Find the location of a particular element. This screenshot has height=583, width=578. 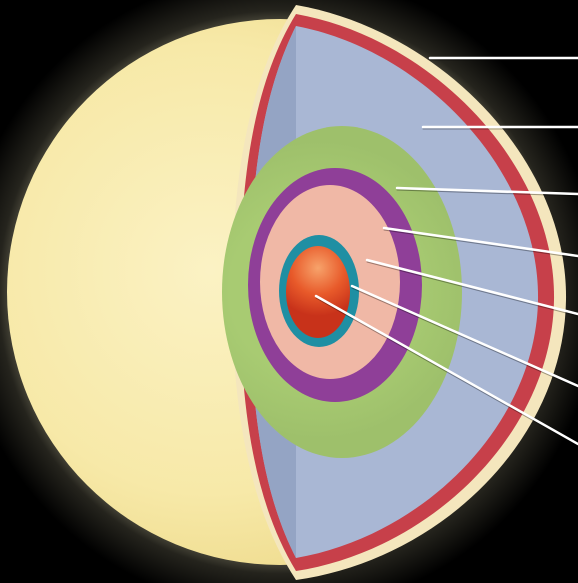

leader-line-teal-shell is located at coordinates (464, 336).